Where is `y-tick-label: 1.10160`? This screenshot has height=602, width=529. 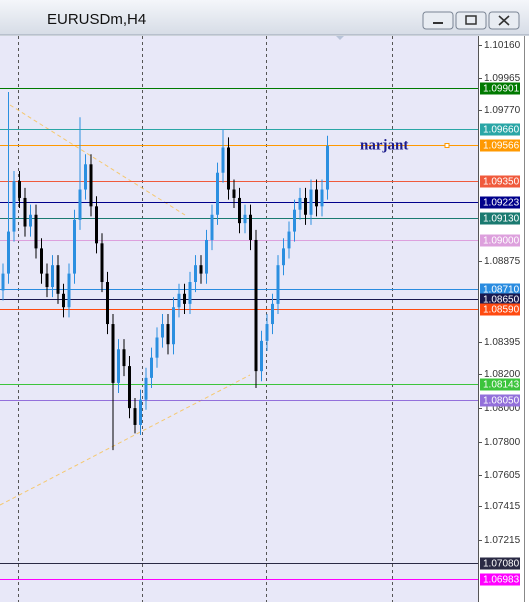
y-tick-label: 1.10160 is located at coordinates (502, 45).